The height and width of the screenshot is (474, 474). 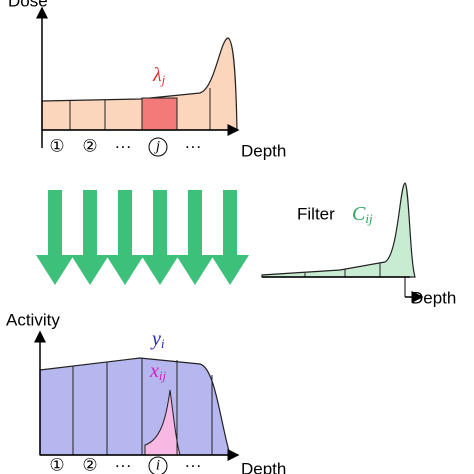 I want to click on y-symbol: yi, so click(x=157, y=339).